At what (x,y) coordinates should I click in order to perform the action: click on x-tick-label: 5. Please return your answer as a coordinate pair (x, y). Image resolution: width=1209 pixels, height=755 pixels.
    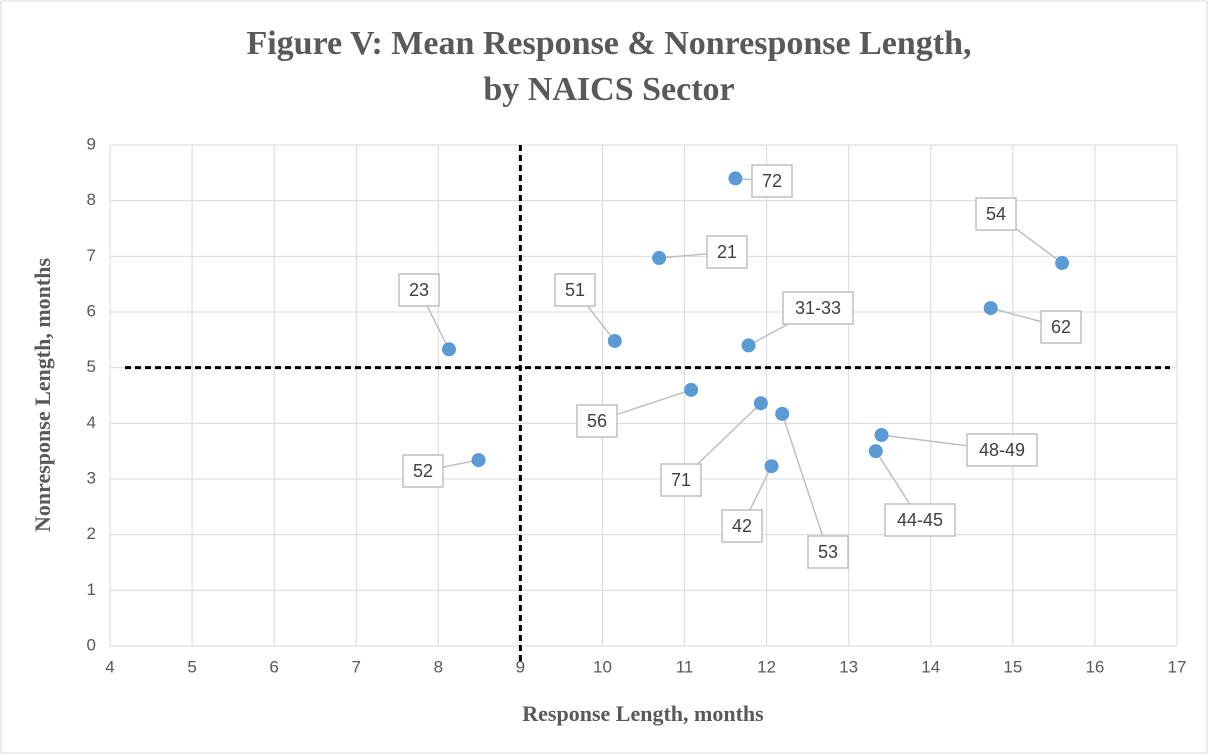
    Looking at the image, I should click on (191, 666).